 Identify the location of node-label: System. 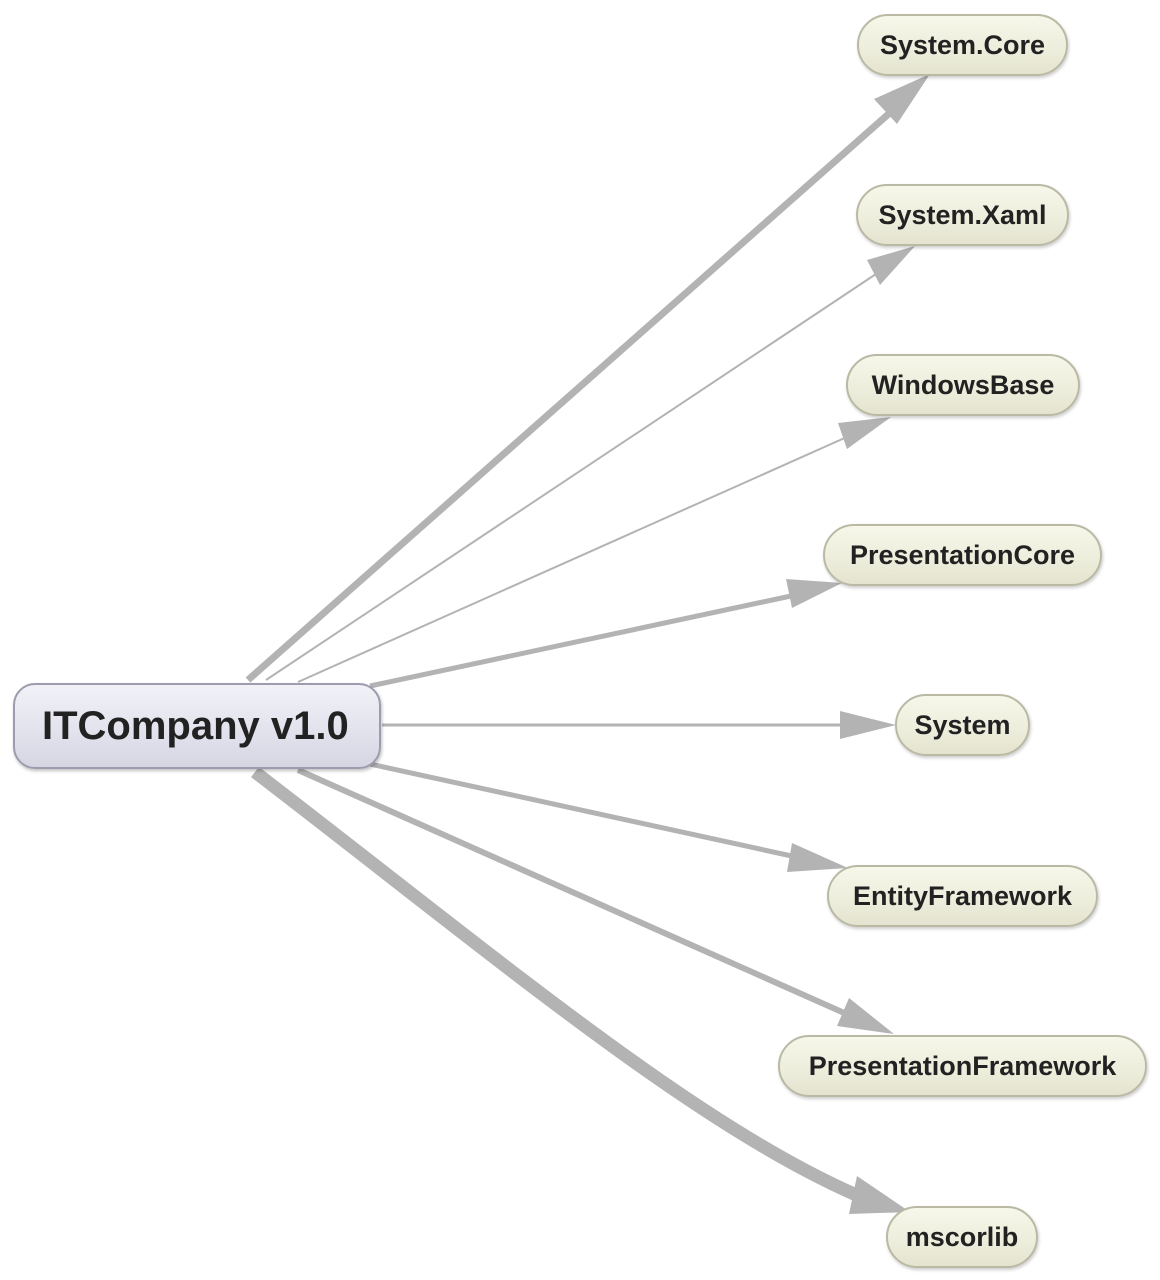
(962, 724).